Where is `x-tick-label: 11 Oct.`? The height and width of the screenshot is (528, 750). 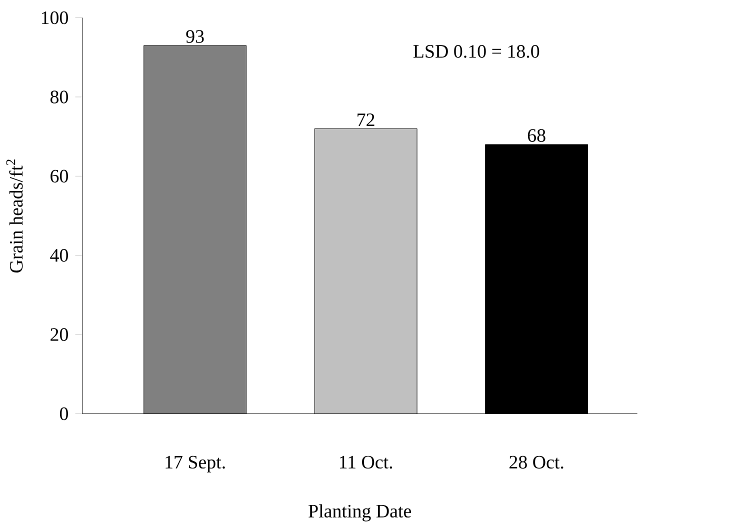 x-tick-label: 11 Oct. is located at coordinates (366, 462).